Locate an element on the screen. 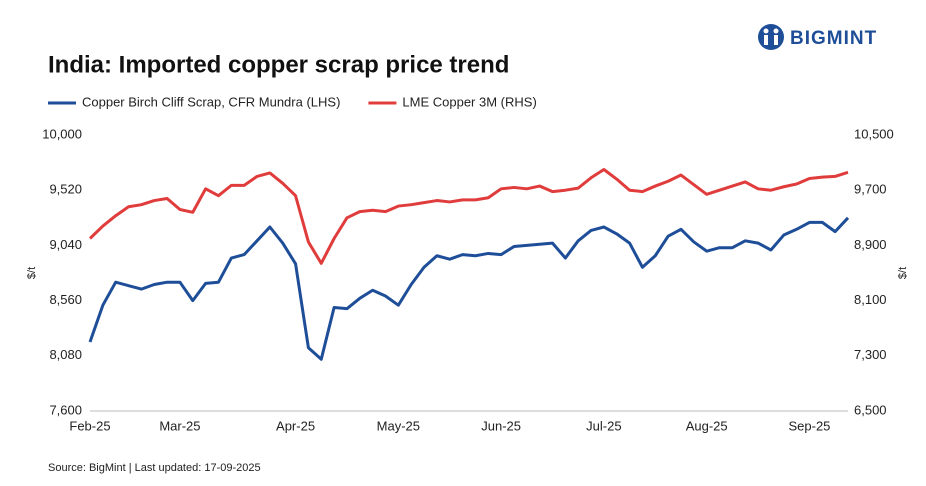  brand: BIGMINT is located at coordinates (833, 38).